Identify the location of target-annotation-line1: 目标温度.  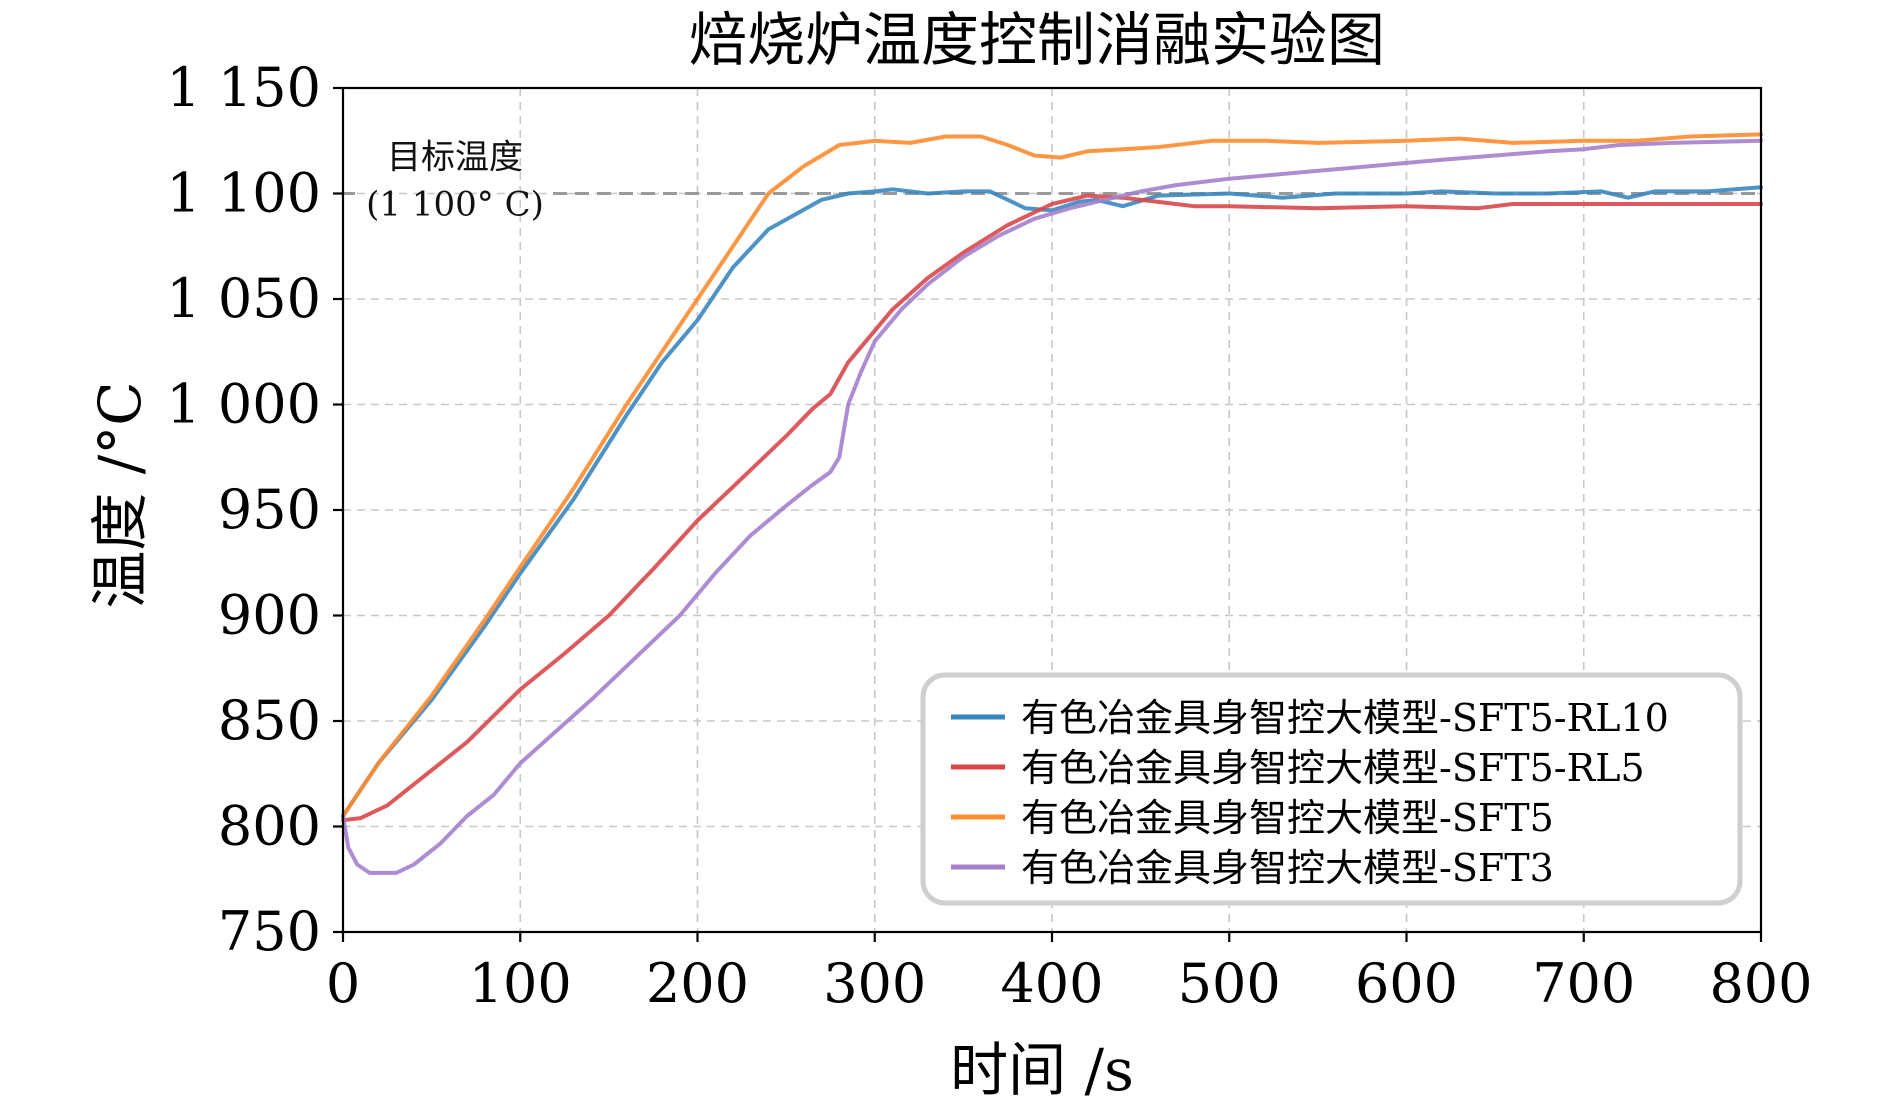
(455, 158).